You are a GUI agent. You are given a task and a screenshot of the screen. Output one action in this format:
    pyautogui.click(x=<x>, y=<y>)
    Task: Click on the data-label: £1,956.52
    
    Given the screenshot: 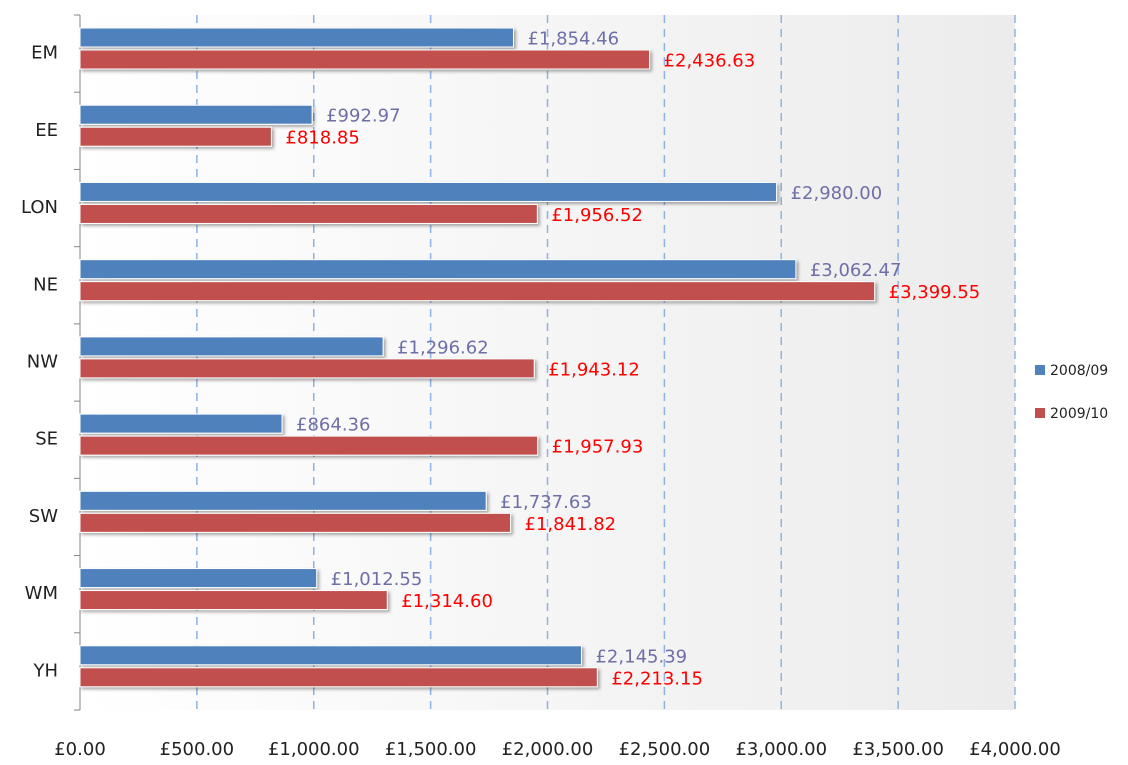 What is the action you would take?
    pyautogui.click(x=597, y=215)
    